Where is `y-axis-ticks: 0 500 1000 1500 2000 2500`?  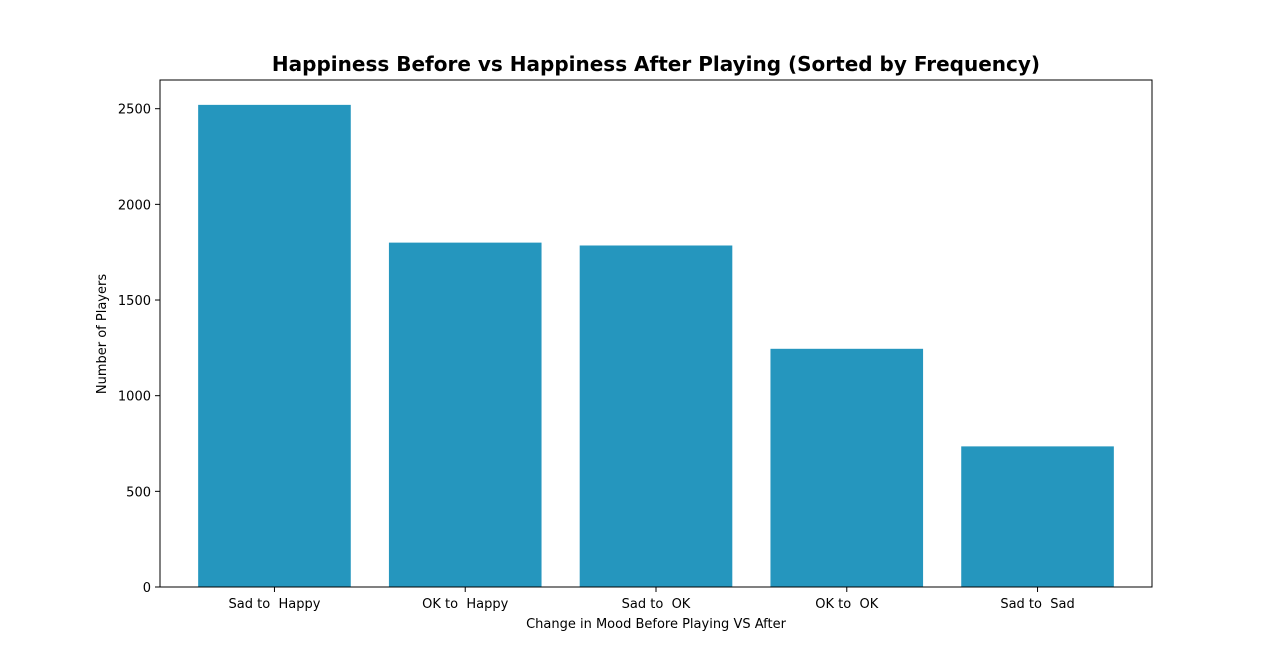
y-axis-ticks: 0 500 1000 1500 2000 2500 is located at coordinates (139, 349).